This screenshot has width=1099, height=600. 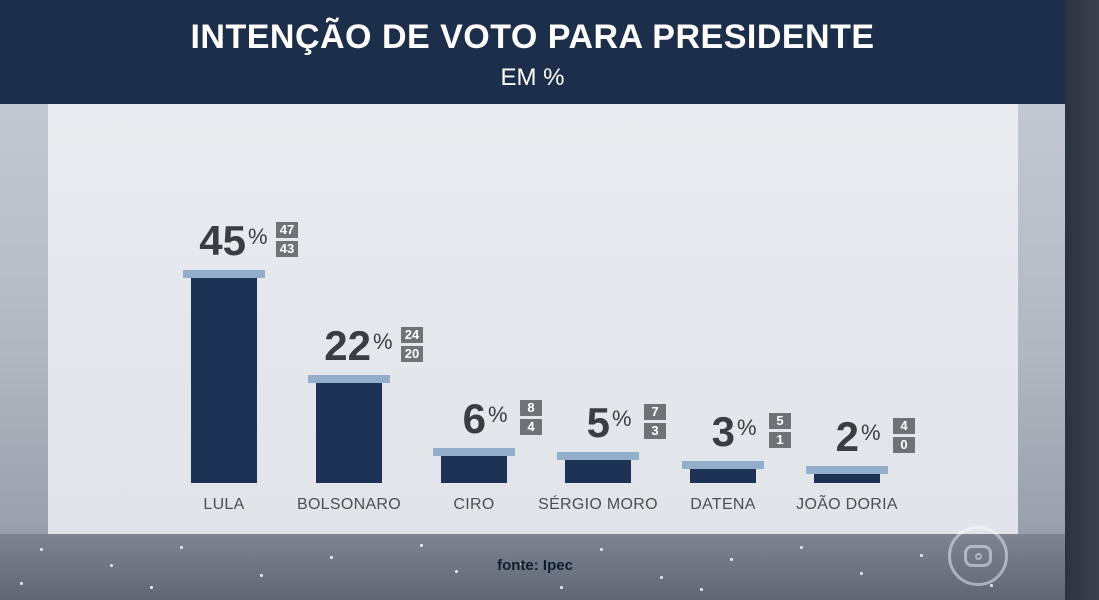 What do you see at coordinates (412, 353) in the screenshot?
I see `range-low-label: 20` at bounding box center [412, 353].